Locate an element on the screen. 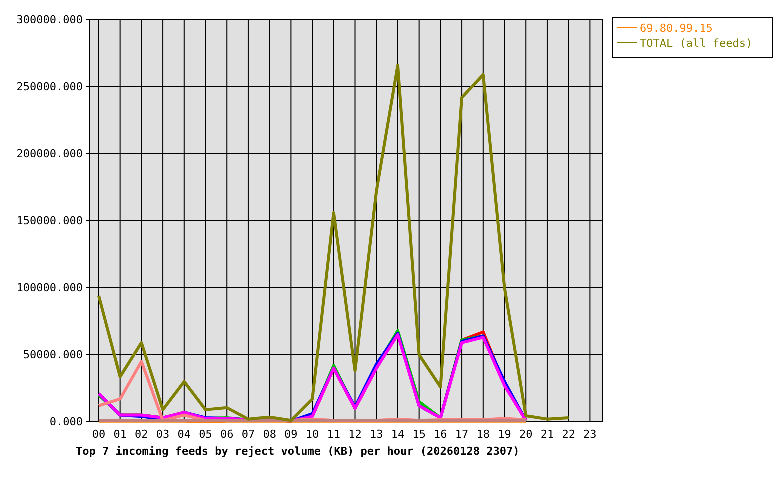  x-tick-label: 18 is located at coordinates (483, 434).